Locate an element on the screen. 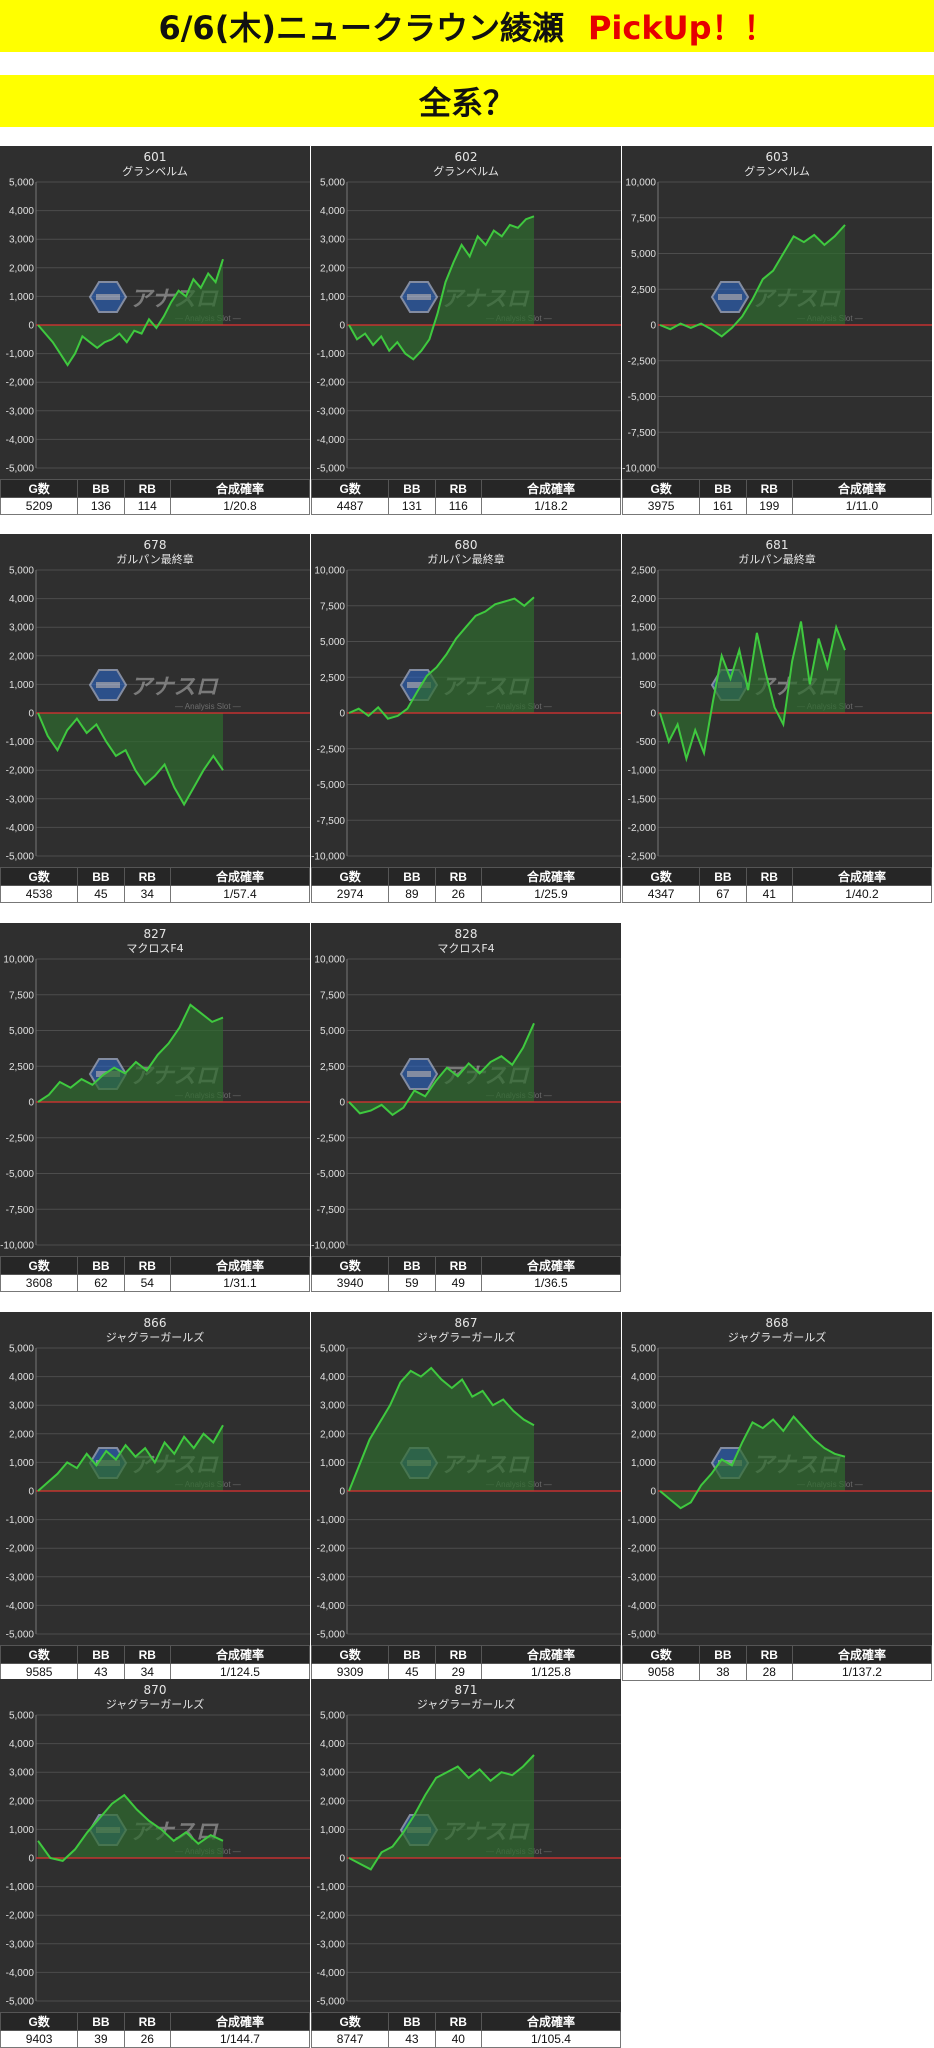 The image size is (934, 2048). games-value: 9309 is located at coordinates (350, 1672).